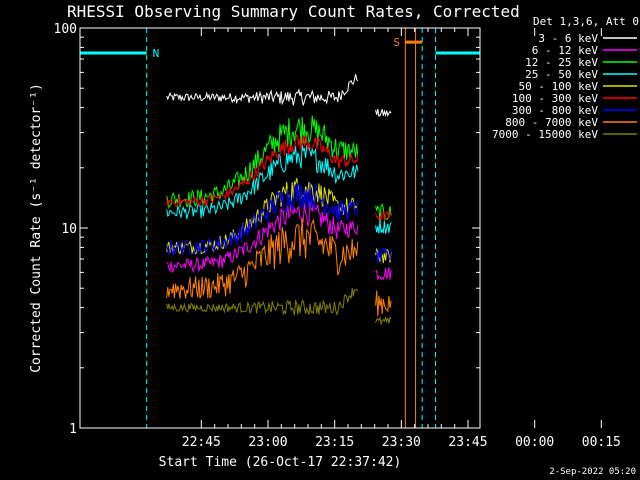 The image size is (640, 480). What do you see at coordinates (73, 429) in the screenshot?
I see `y-tick-label: 1` at bounding box center [73, 429].